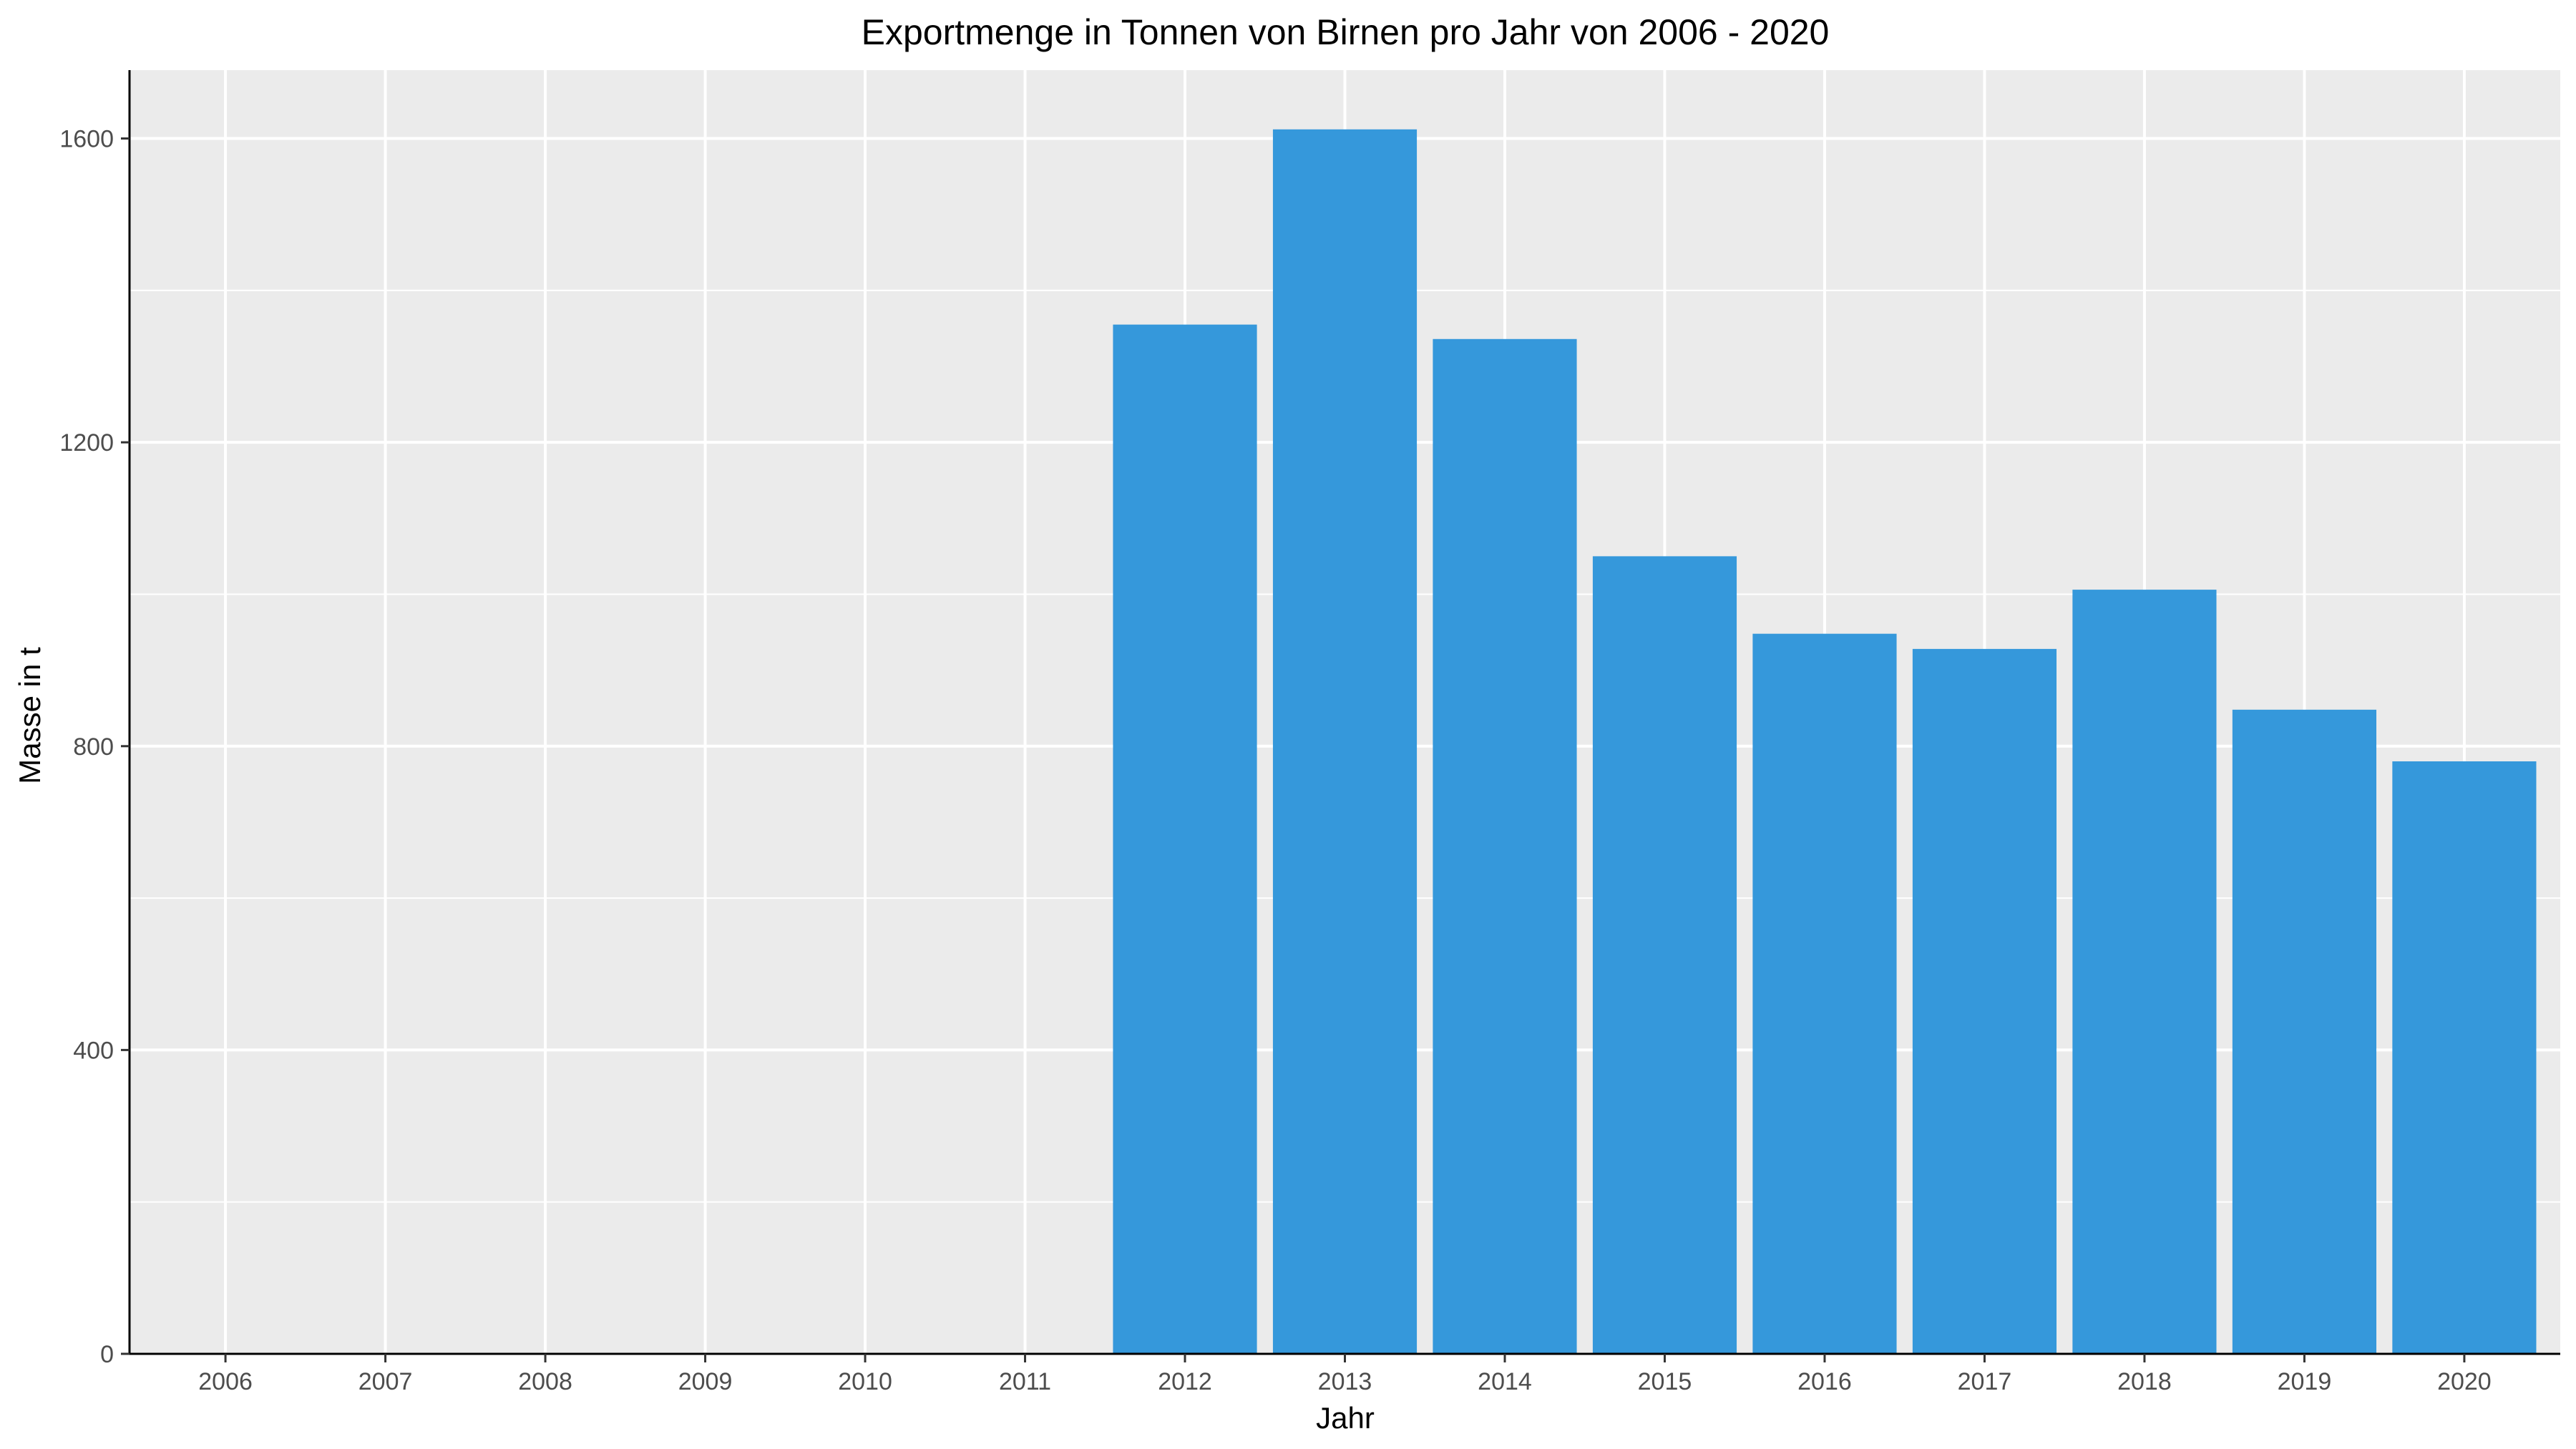  Describe the element at coordinates (1505, 846) in the screenshot. I see `bar-2014` at that location.